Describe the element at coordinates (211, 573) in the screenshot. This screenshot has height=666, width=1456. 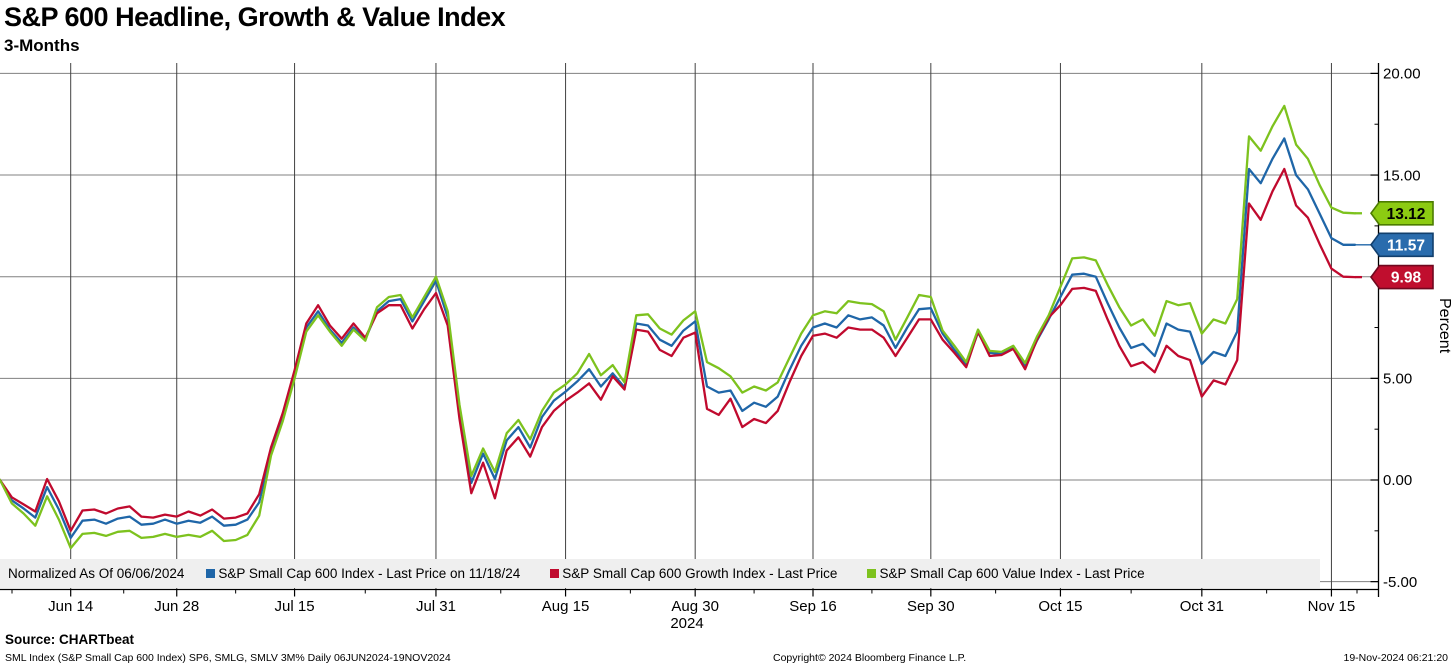
I see `legend-swatch-index-series` at that location.